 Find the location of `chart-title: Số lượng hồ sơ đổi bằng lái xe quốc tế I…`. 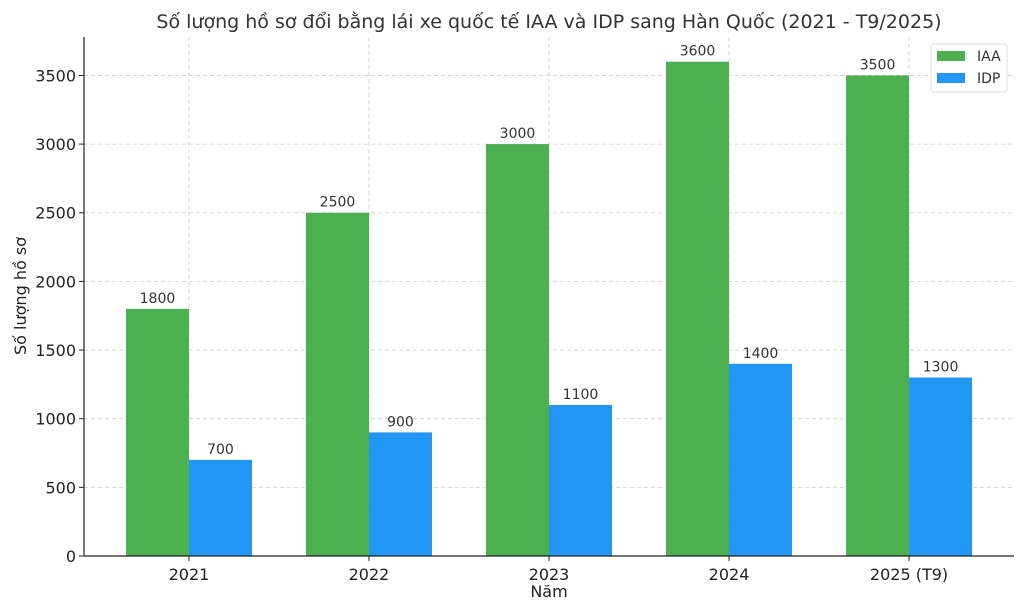

chart-title: Số lượng hồ sơ đổi bằng lái xe quốc tế I… is located at coordinates (548, 21).